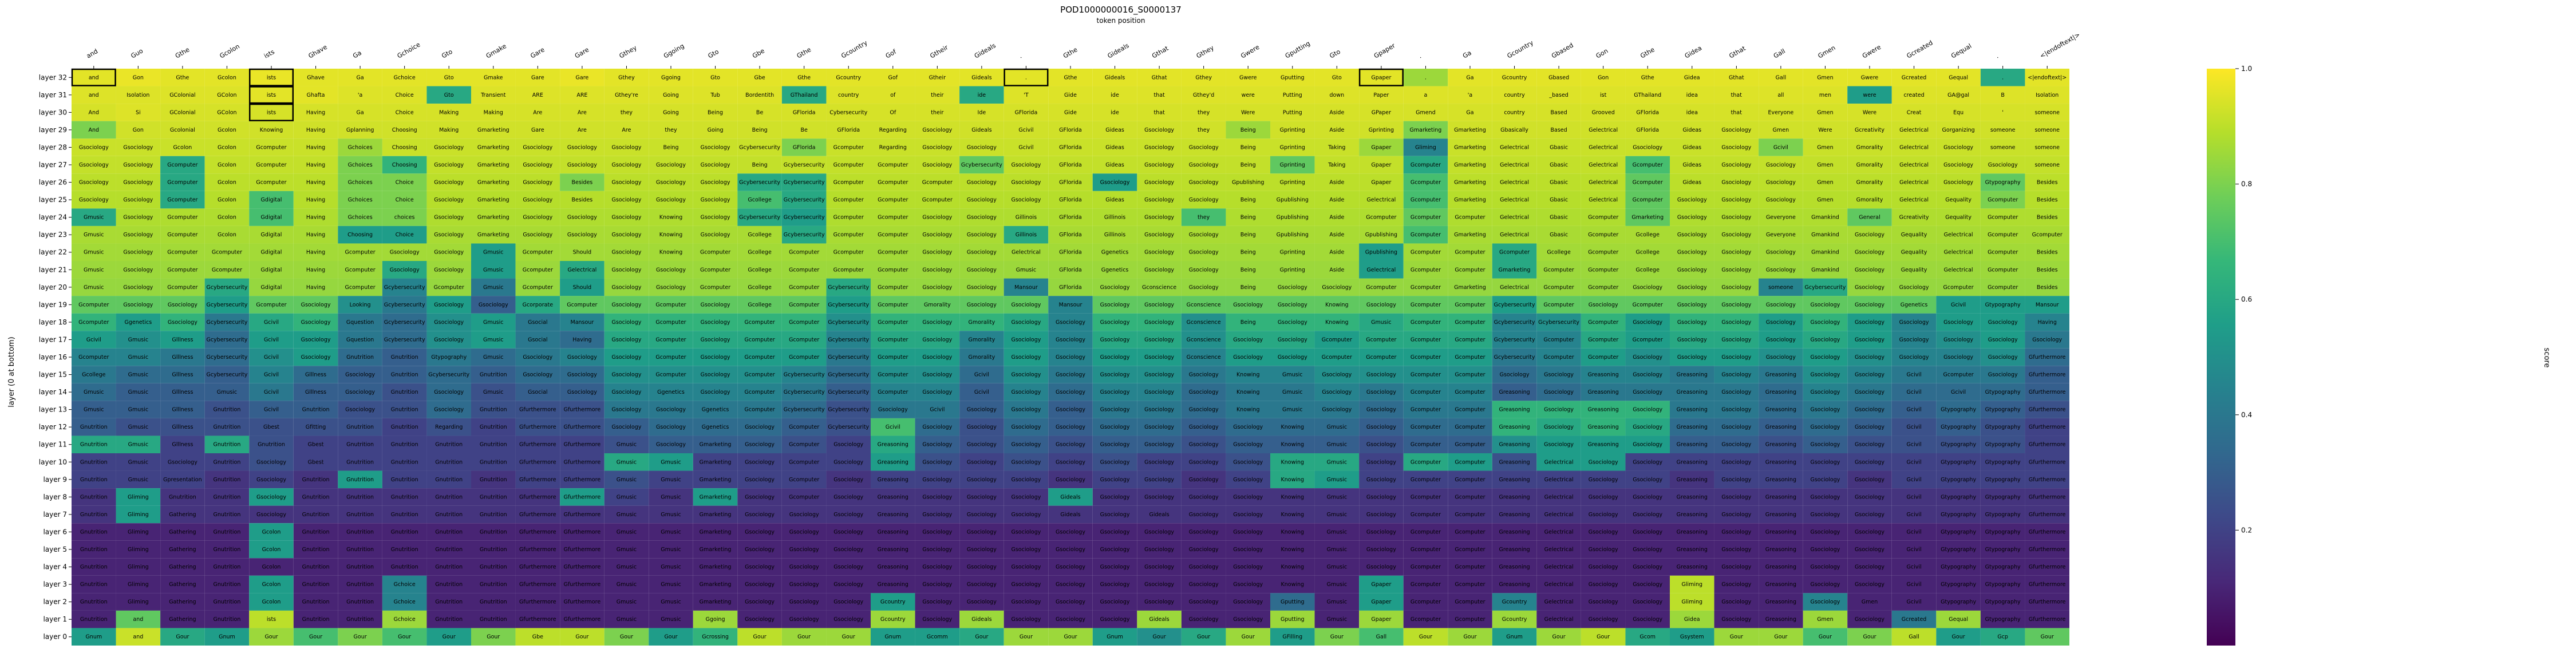 This screenshot has width=2576, height=661. Describe the element at coordinates (1514, 619) in the screenshot. I see `cell-label: Gcountry` at that location.